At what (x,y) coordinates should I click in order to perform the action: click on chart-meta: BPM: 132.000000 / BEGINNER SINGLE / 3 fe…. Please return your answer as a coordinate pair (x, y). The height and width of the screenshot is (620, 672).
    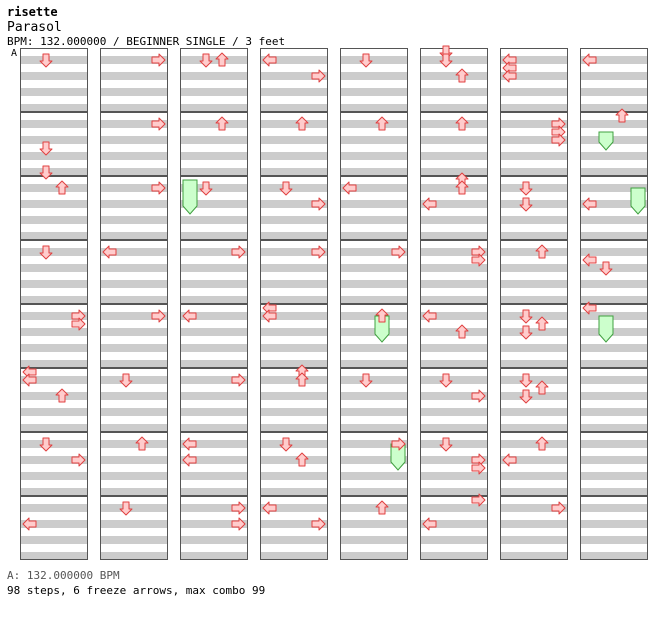
    Looking at the image, I should click on (146, 41).